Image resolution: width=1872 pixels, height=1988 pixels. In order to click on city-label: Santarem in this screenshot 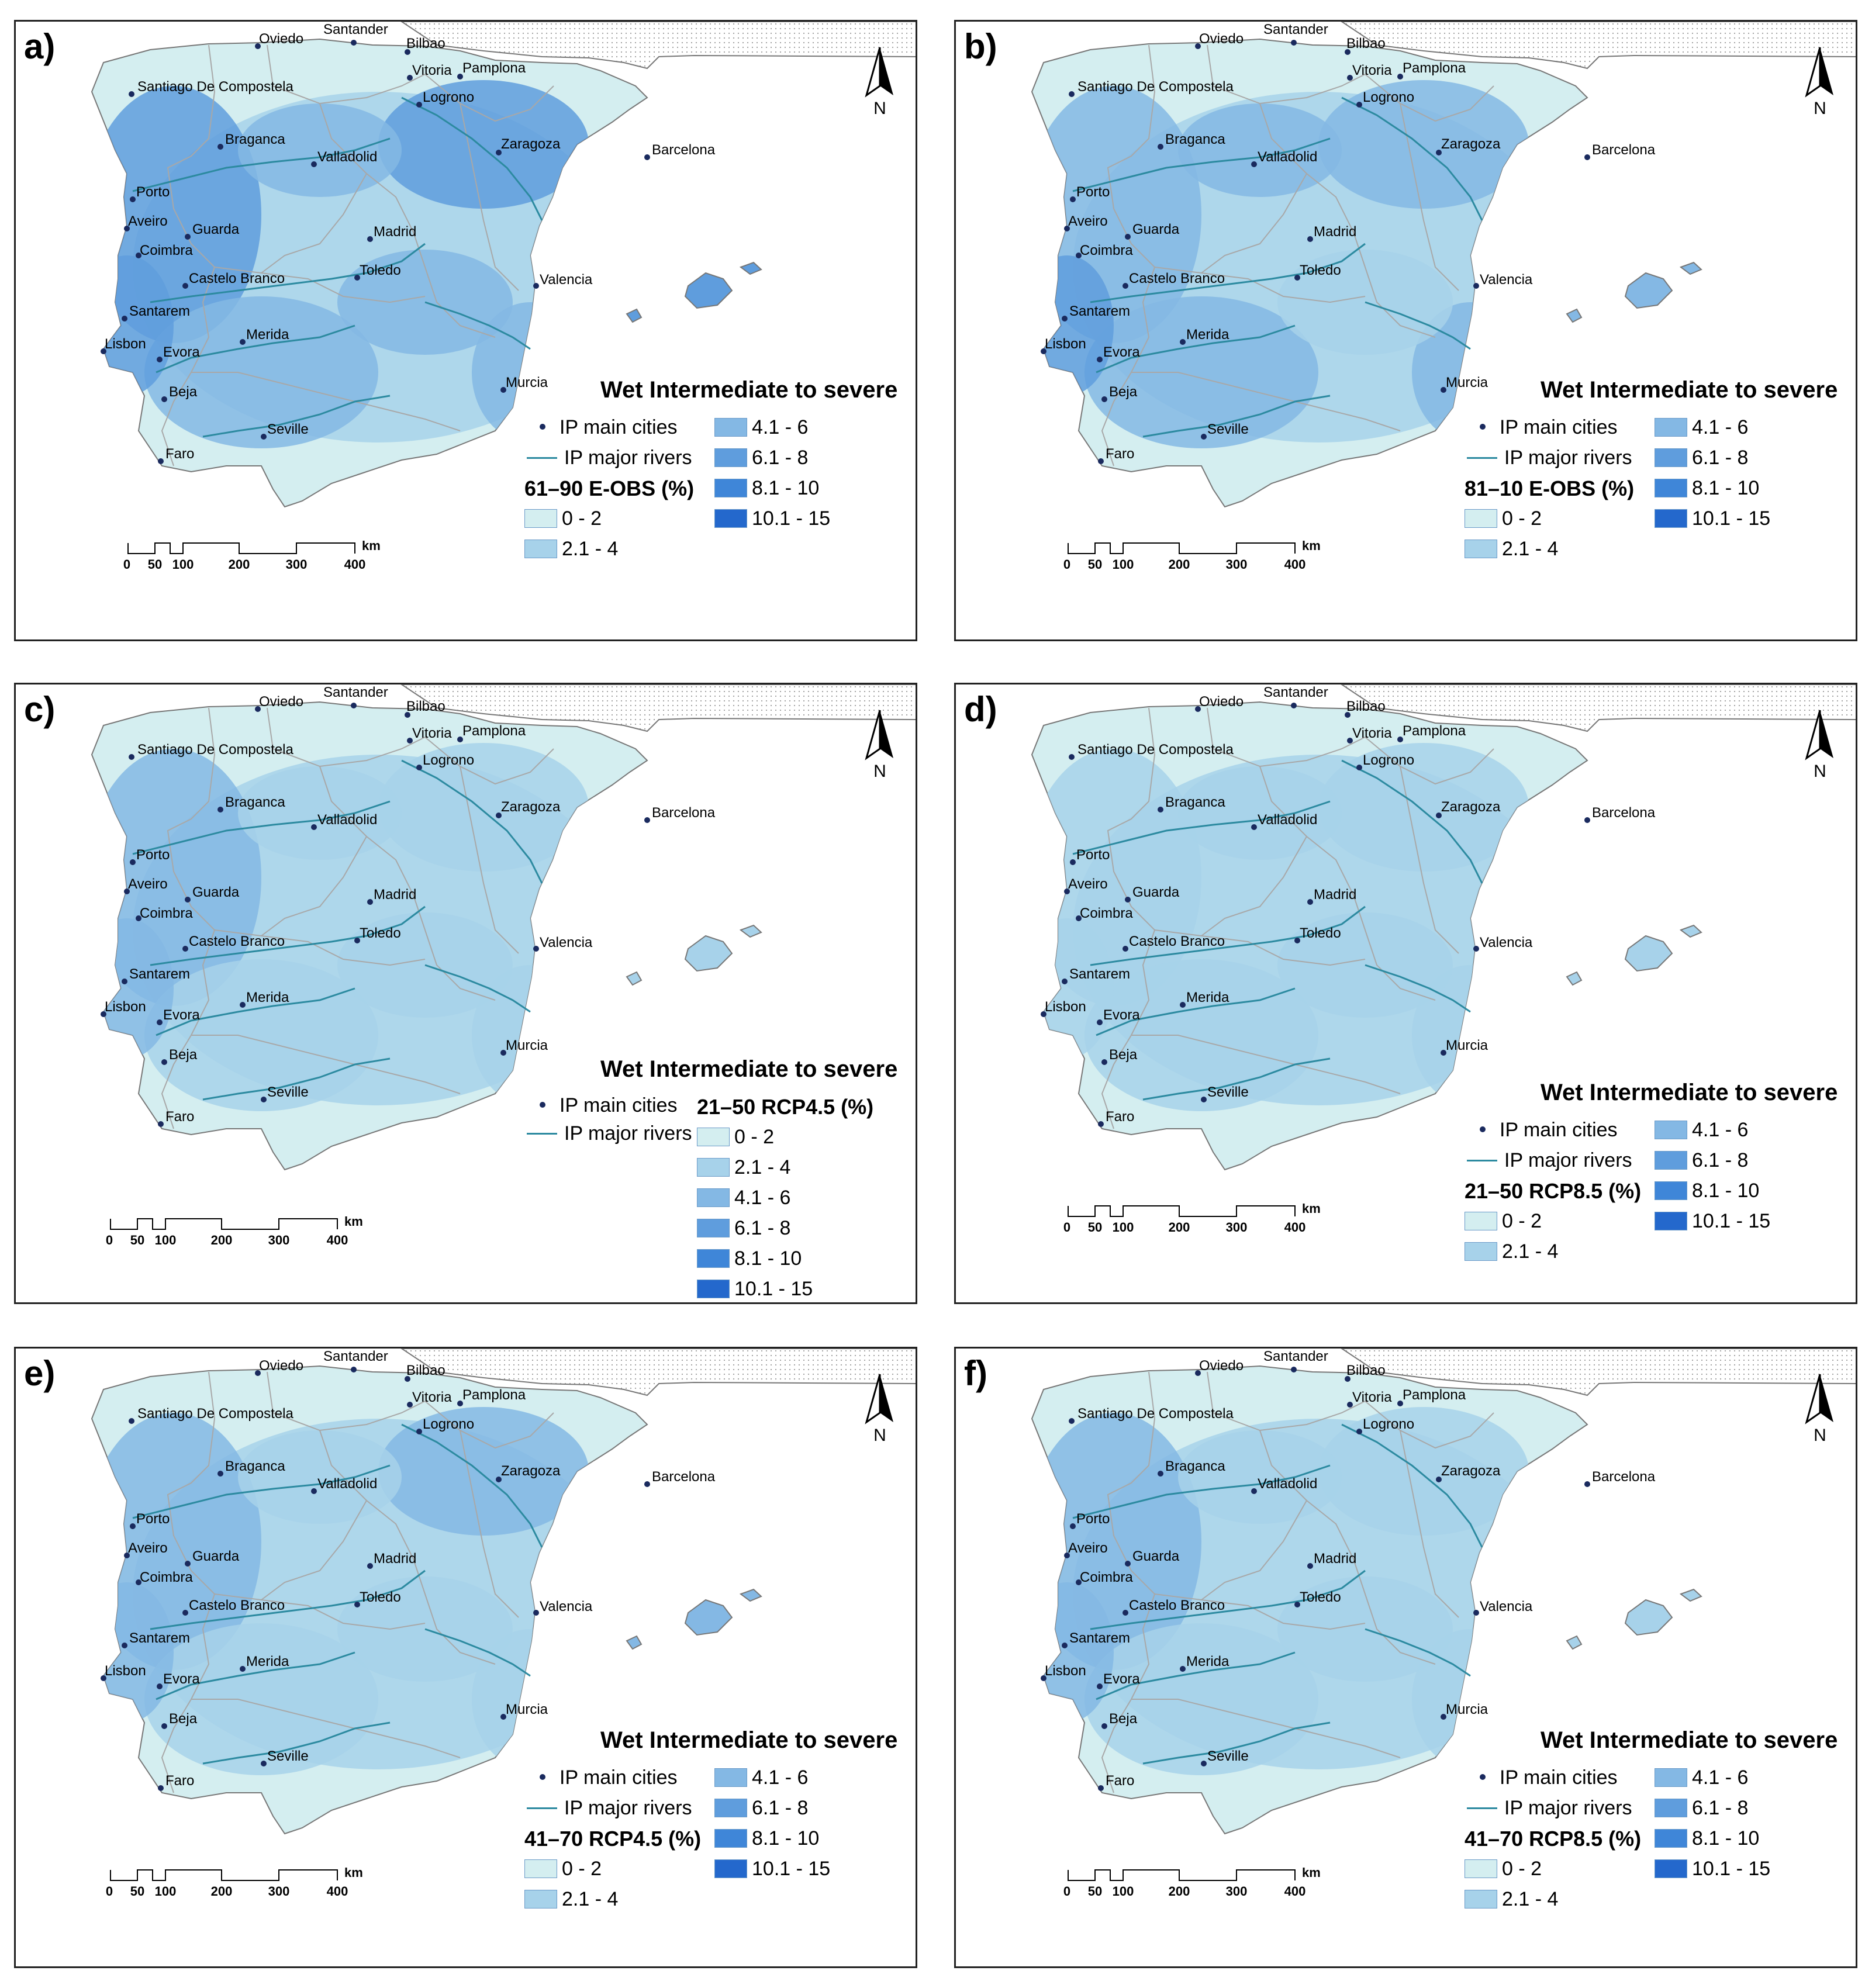, I will do `click(1100, 311)`.